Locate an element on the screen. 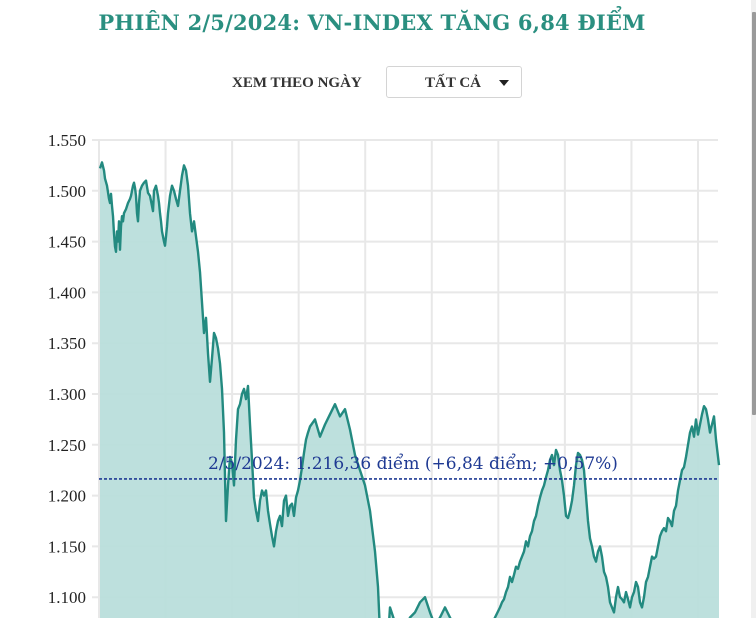 This screenshot has height=618, width=756. caret-down-icon is located at coordinates (504, 83).